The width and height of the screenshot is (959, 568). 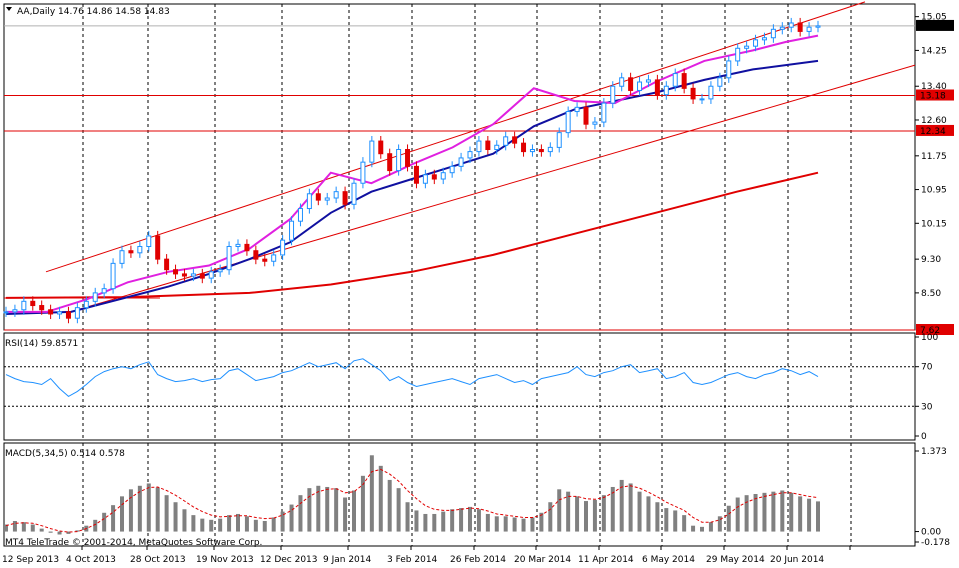 I want to click on rsi-title: RSI(14) 59.8571, so click(x=41, y=344).